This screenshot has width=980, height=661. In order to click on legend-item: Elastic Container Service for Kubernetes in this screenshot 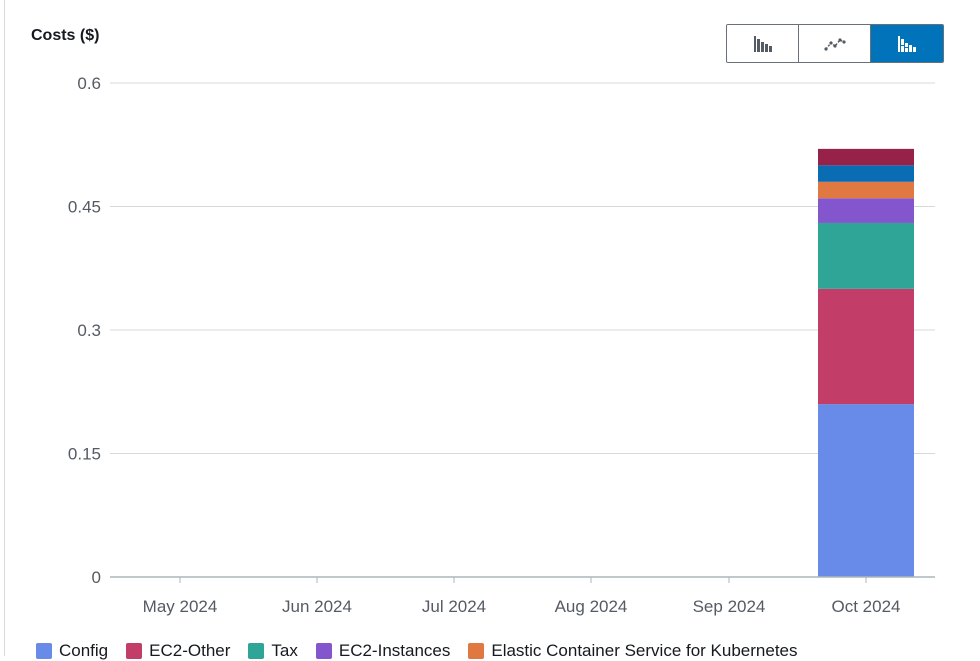, I will do `click(633, 651)`.